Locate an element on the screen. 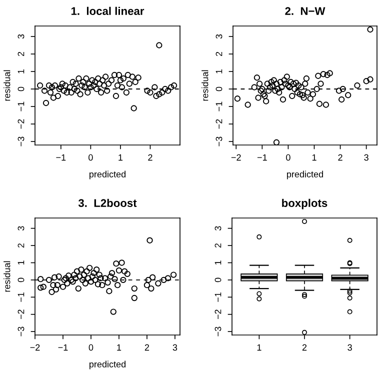 The width and height of the screenshot is (379, 375). chart-title: 2. N−W is located at coordinates (305, 11).